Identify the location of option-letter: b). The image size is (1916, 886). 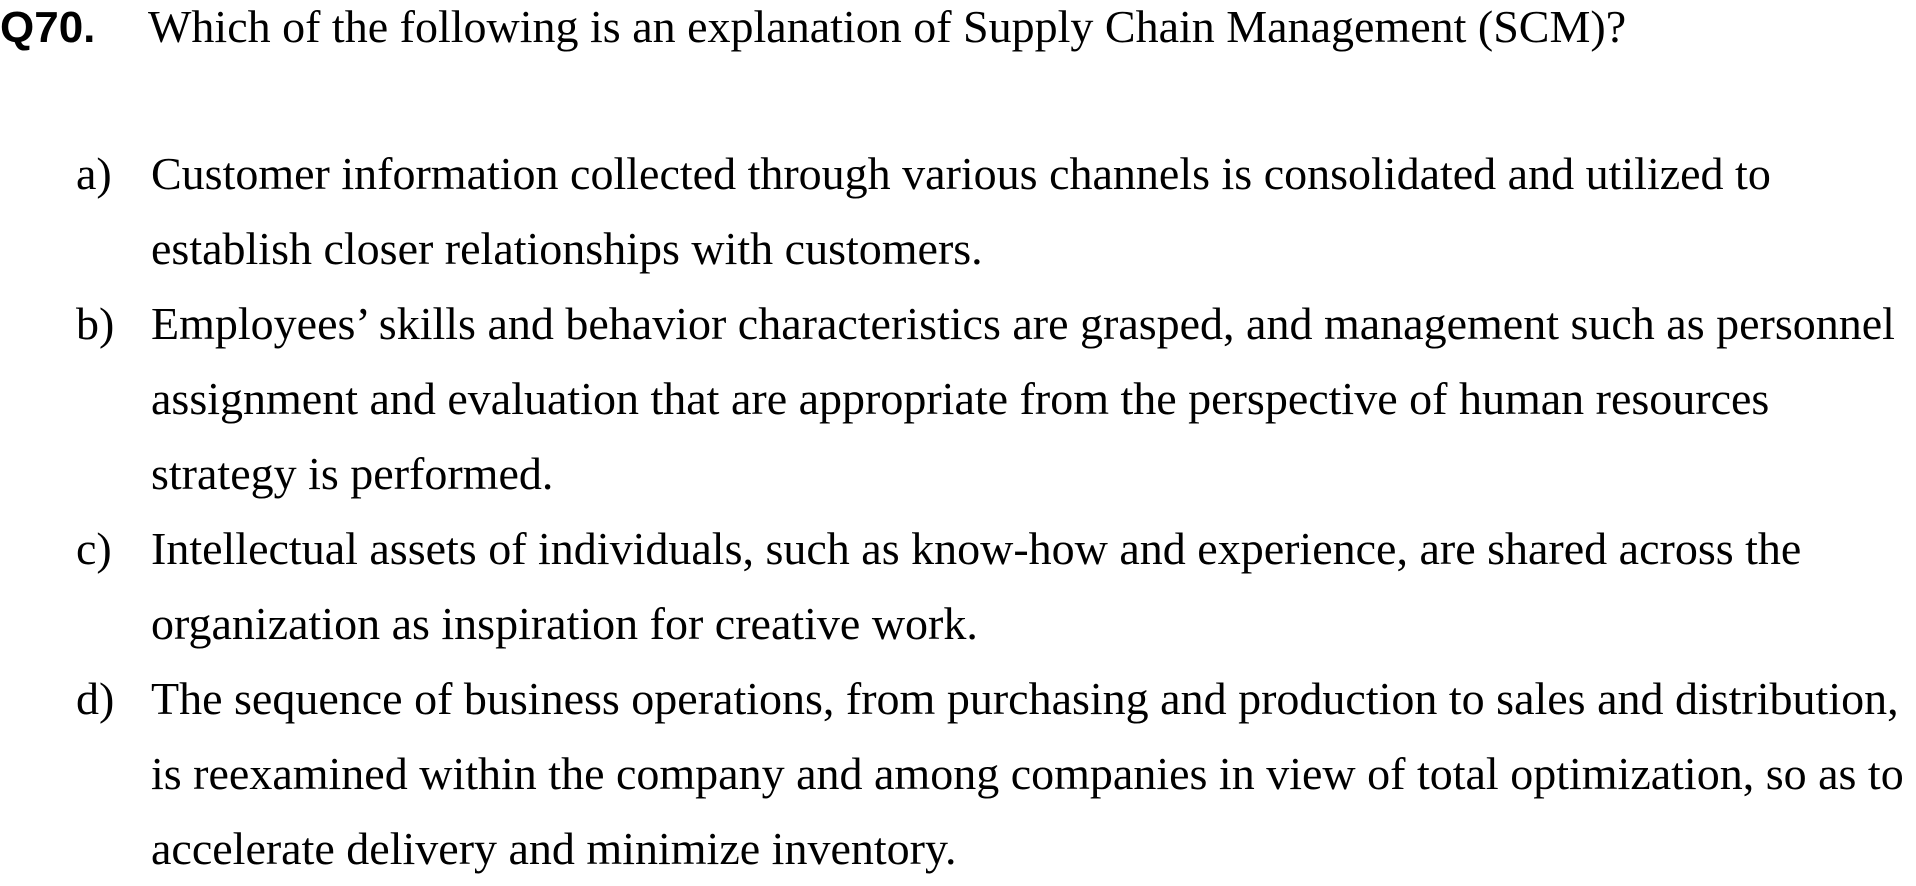
(95, 323).